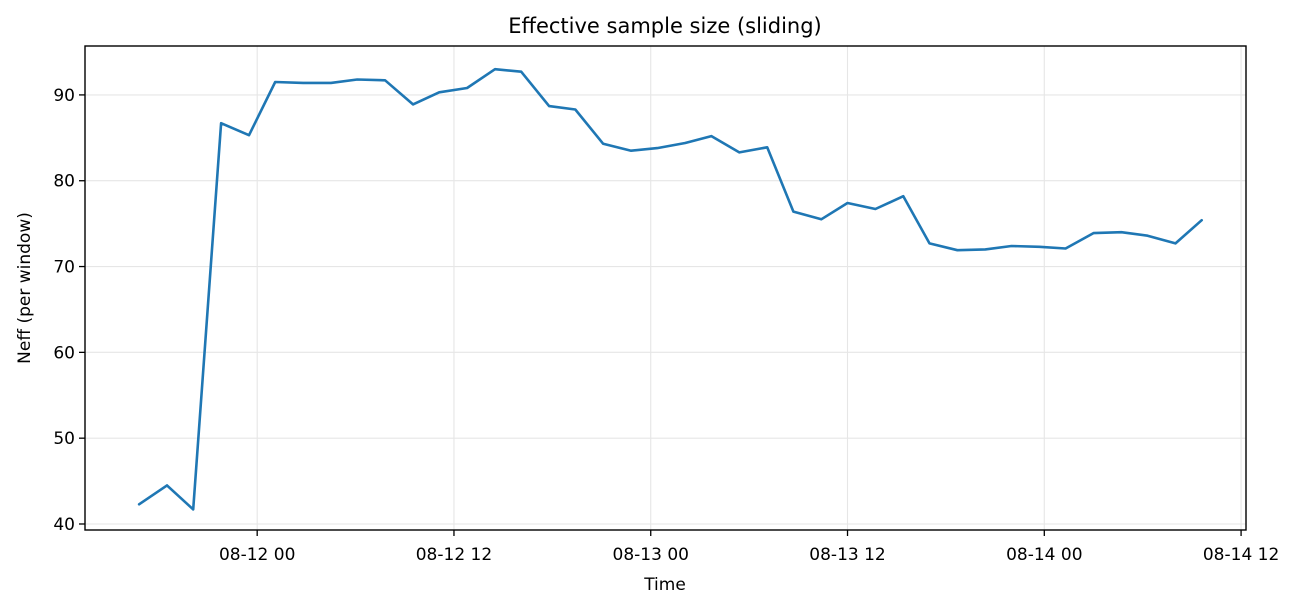  I want to click on x-tick-label: 08-12 00, so click(257, 555).